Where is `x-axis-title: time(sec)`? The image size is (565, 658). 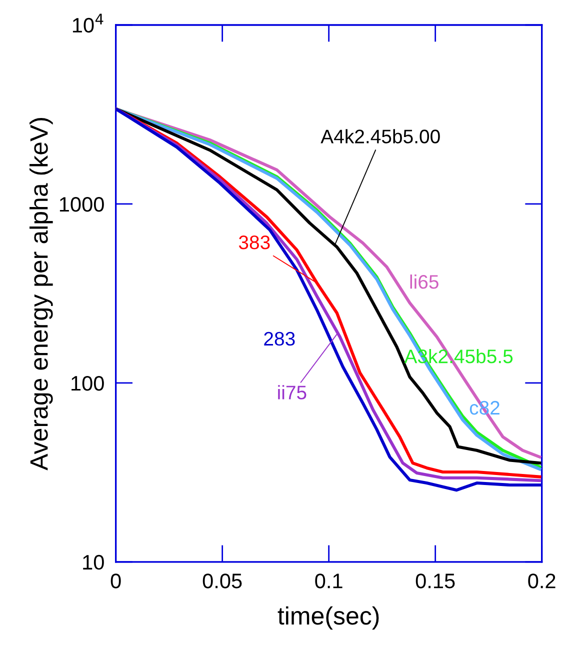
x-axis-title: time(sec) is located at coordinates (328, 618).